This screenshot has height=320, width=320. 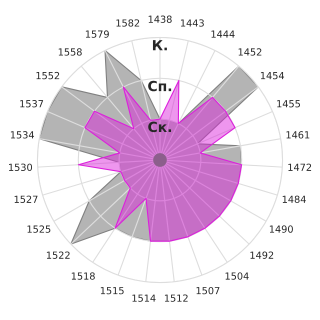 I want to click on spoke-label: 1472, so click(x=300, y=167).